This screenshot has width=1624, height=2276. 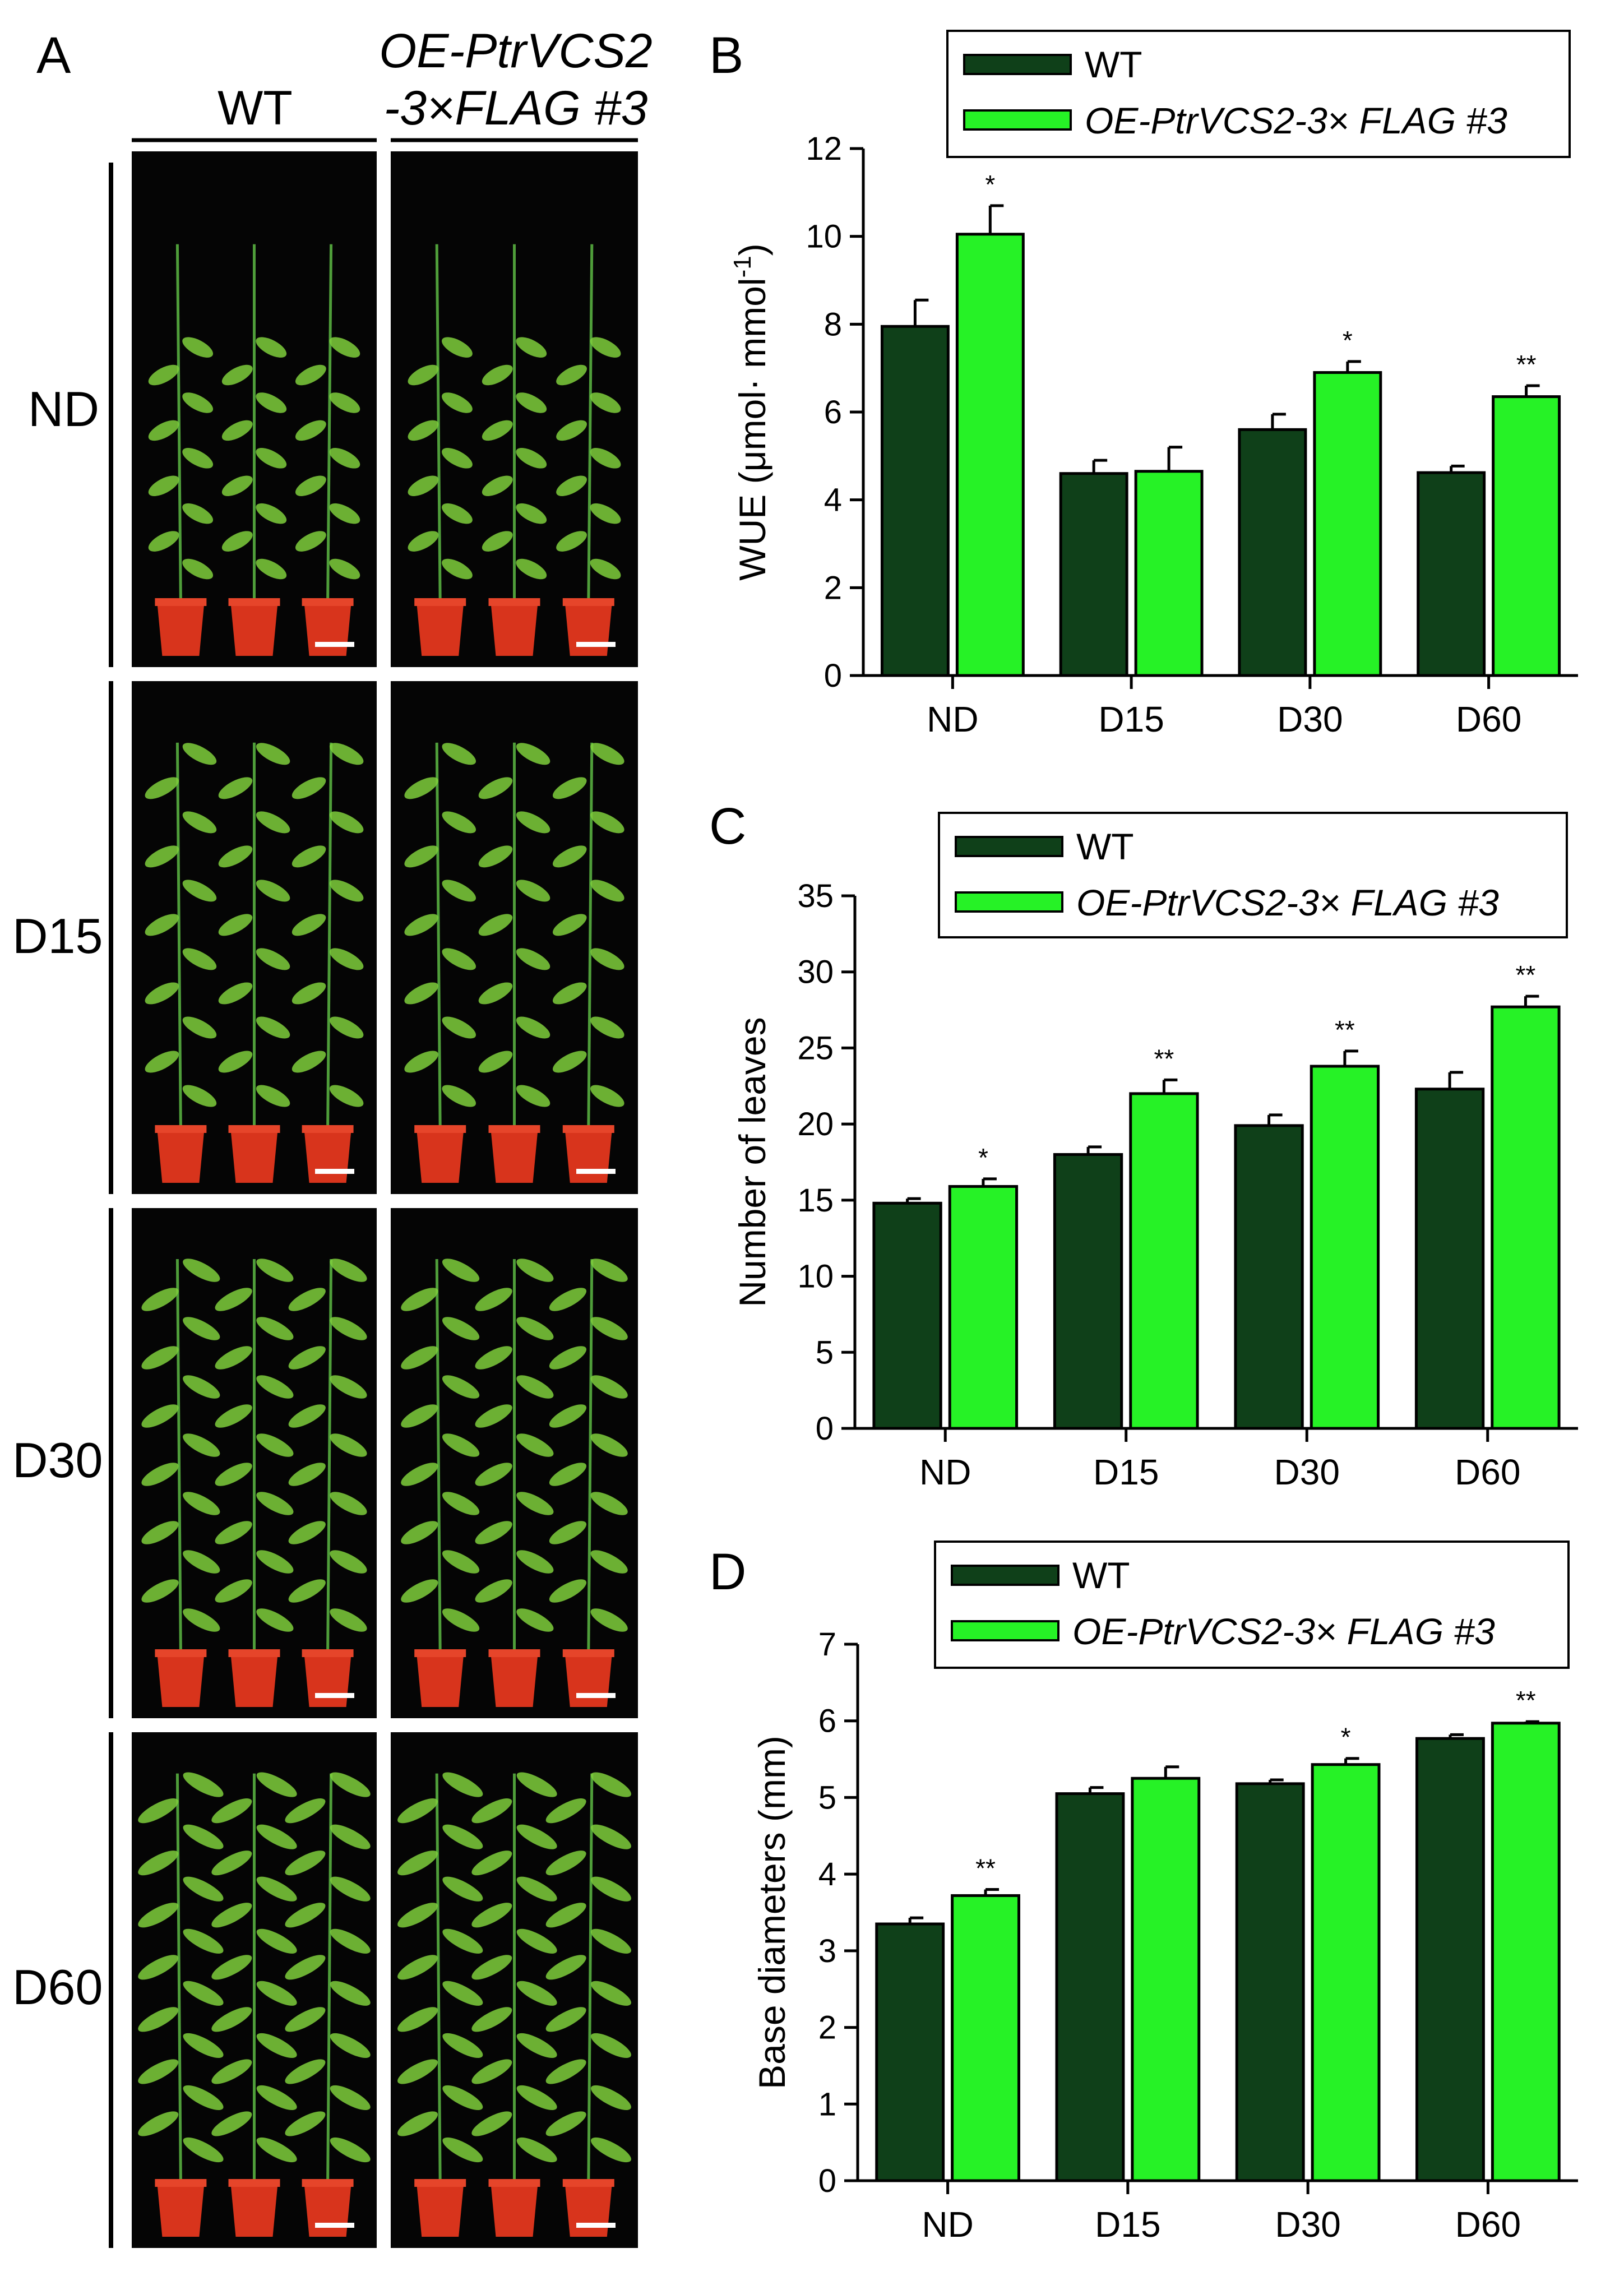 I want to click on significance-marker: **, so click(x=985, y=1867).